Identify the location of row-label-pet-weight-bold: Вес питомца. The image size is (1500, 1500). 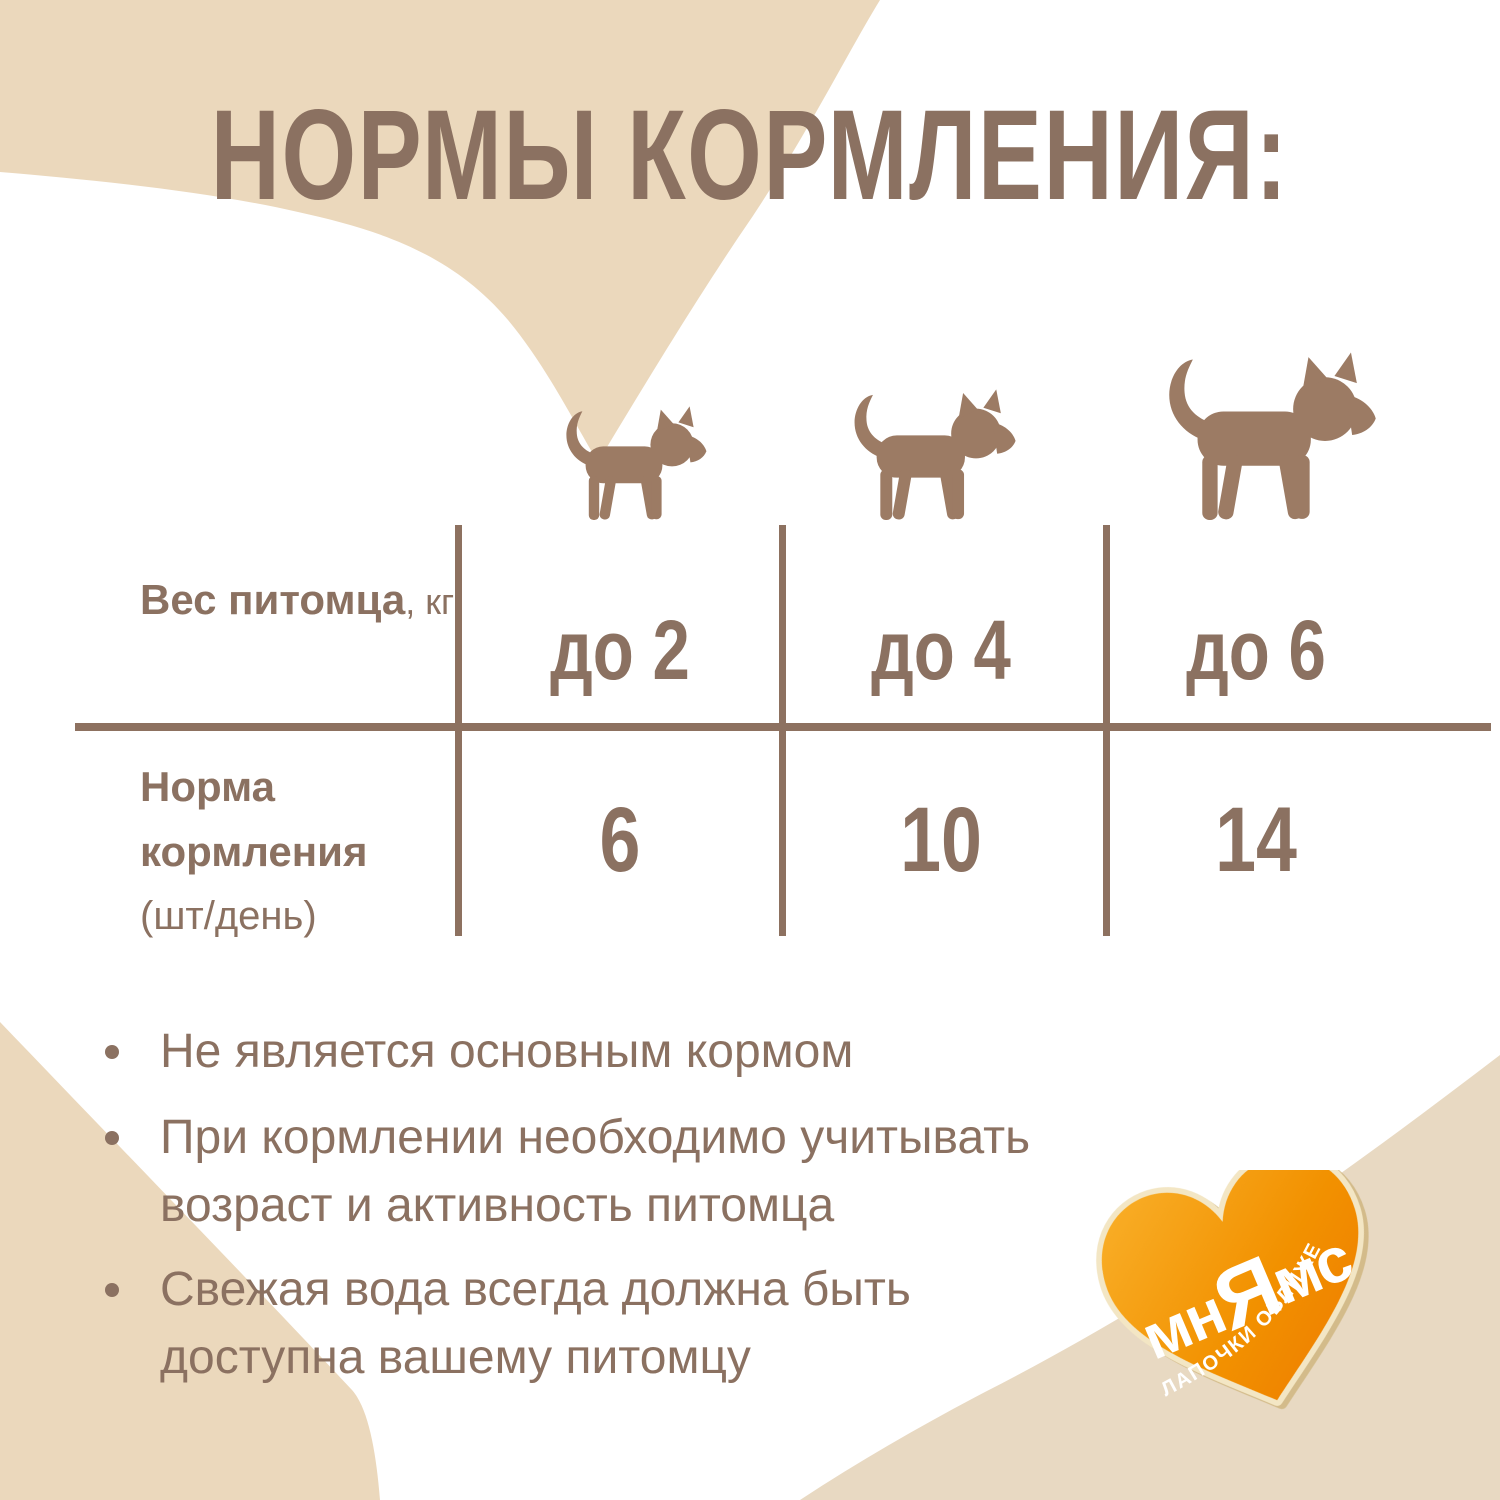
(273, 599).